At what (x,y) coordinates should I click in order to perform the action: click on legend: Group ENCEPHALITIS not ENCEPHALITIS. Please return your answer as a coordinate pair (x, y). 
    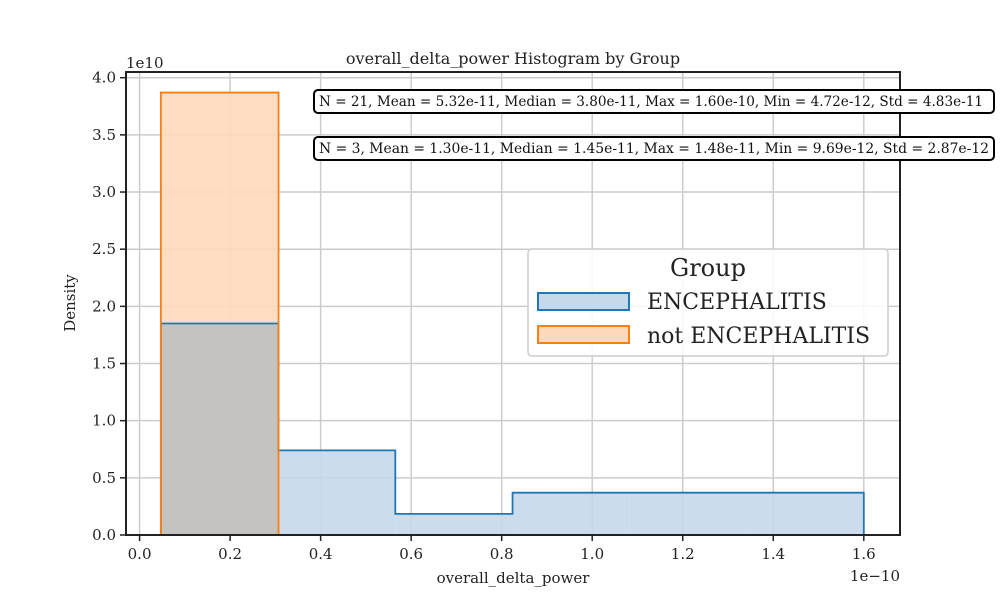
    Looking at the image, I should click on (708, 302).